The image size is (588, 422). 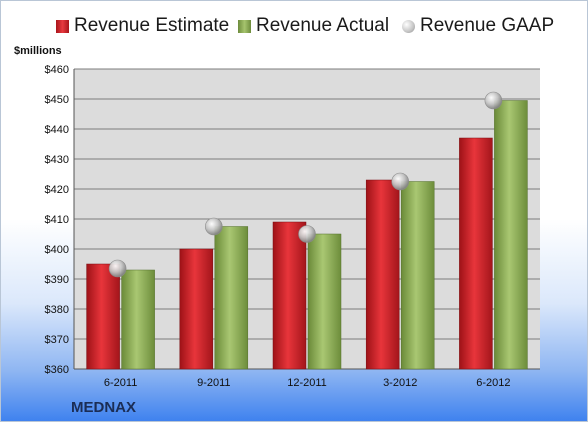 What do you see at coordinates (38, 51) in the screenshot?
I see `y-axis-unit-label: $millions` at bounding box center [38, 51].